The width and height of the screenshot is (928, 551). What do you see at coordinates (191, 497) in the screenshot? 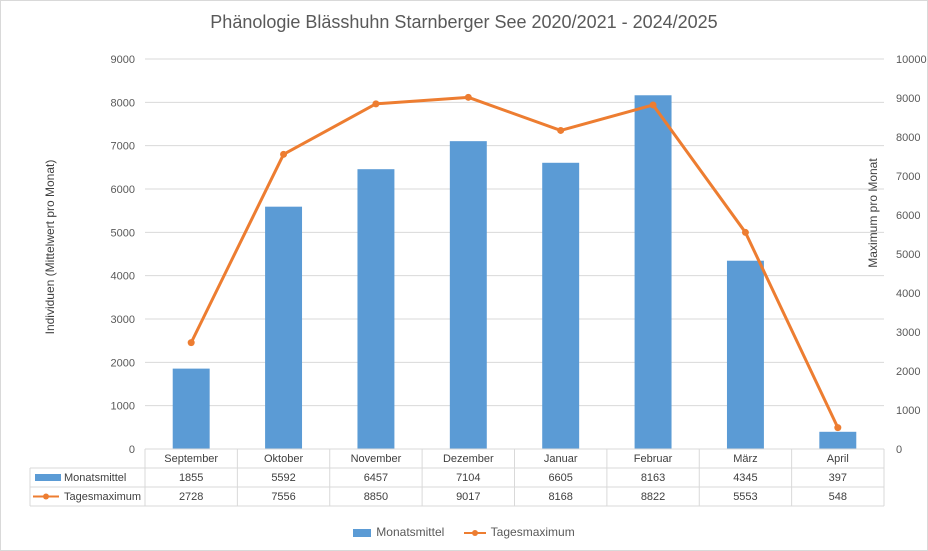
I see `table-cell-value: 2728` at bounding box center [191, 497].